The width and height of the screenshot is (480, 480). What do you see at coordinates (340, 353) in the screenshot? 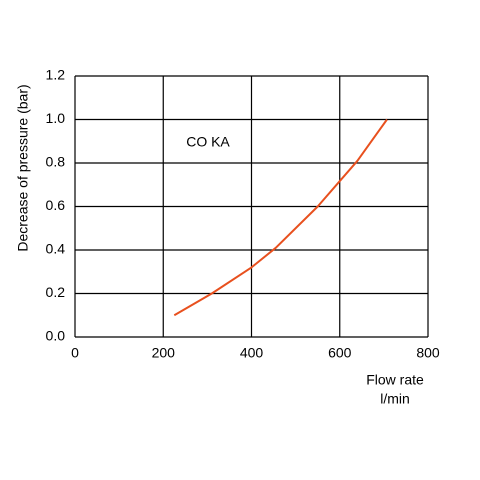
I see `x-tick-label: 600` at bounding box center [340, 353].